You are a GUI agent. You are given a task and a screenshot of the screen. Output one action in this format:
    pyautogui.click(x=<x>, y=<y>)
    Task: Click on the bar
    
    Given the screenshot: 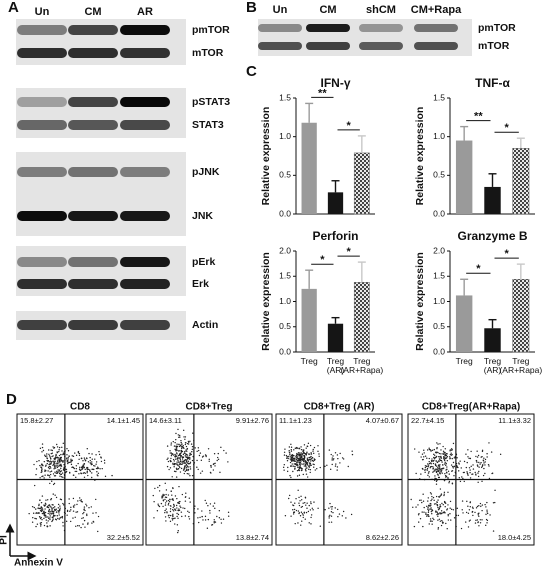 What is the action you would take?
    pyautogui.click(x=309, y=320)
    